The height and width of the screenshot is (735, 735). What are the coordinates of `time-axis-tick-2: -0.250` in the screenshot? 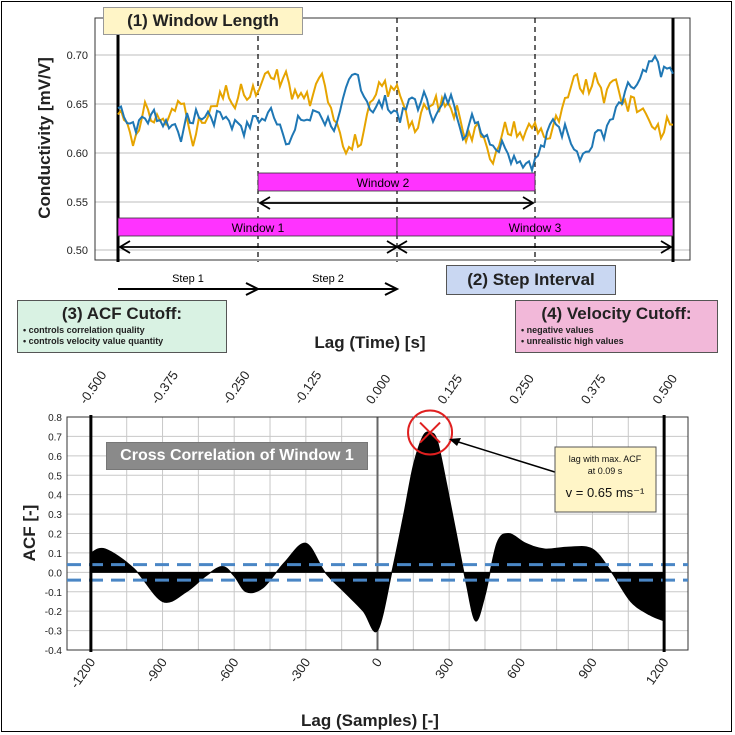 It's located at (235, 387).